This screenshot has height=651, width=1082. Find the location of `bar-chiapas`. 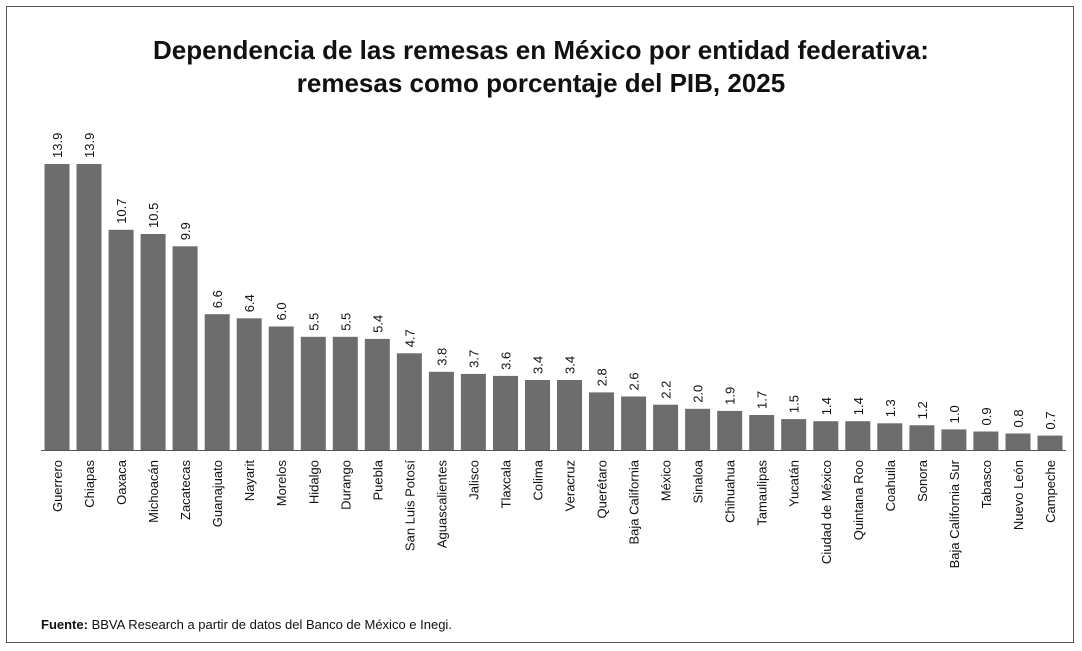

bar-chiapas is located at coordinates (89, 307).